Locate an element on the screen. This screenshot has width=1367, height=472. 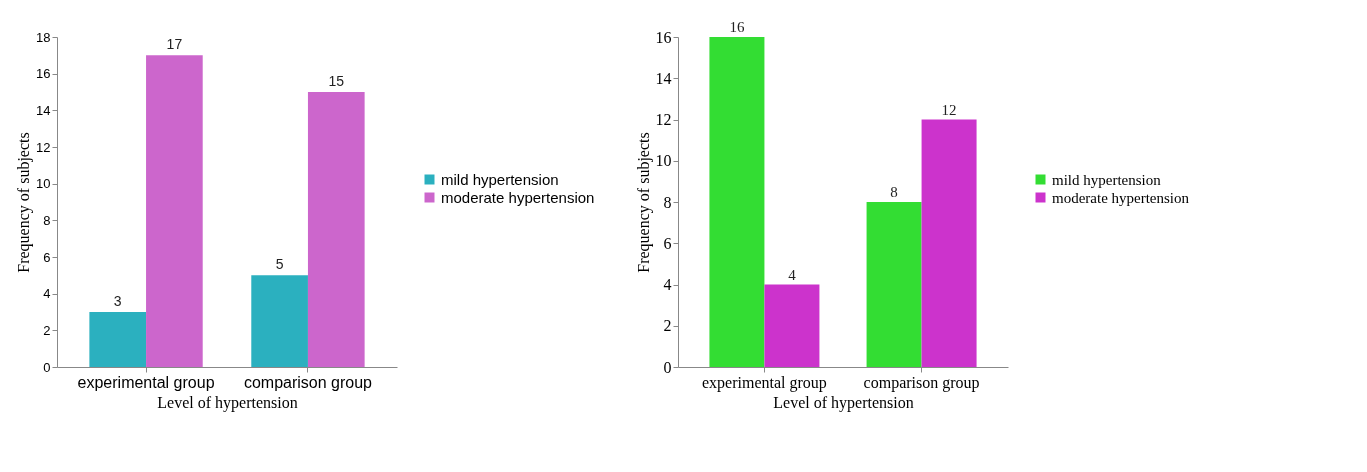
data-label: 8 is located at coordinates (894, 192).